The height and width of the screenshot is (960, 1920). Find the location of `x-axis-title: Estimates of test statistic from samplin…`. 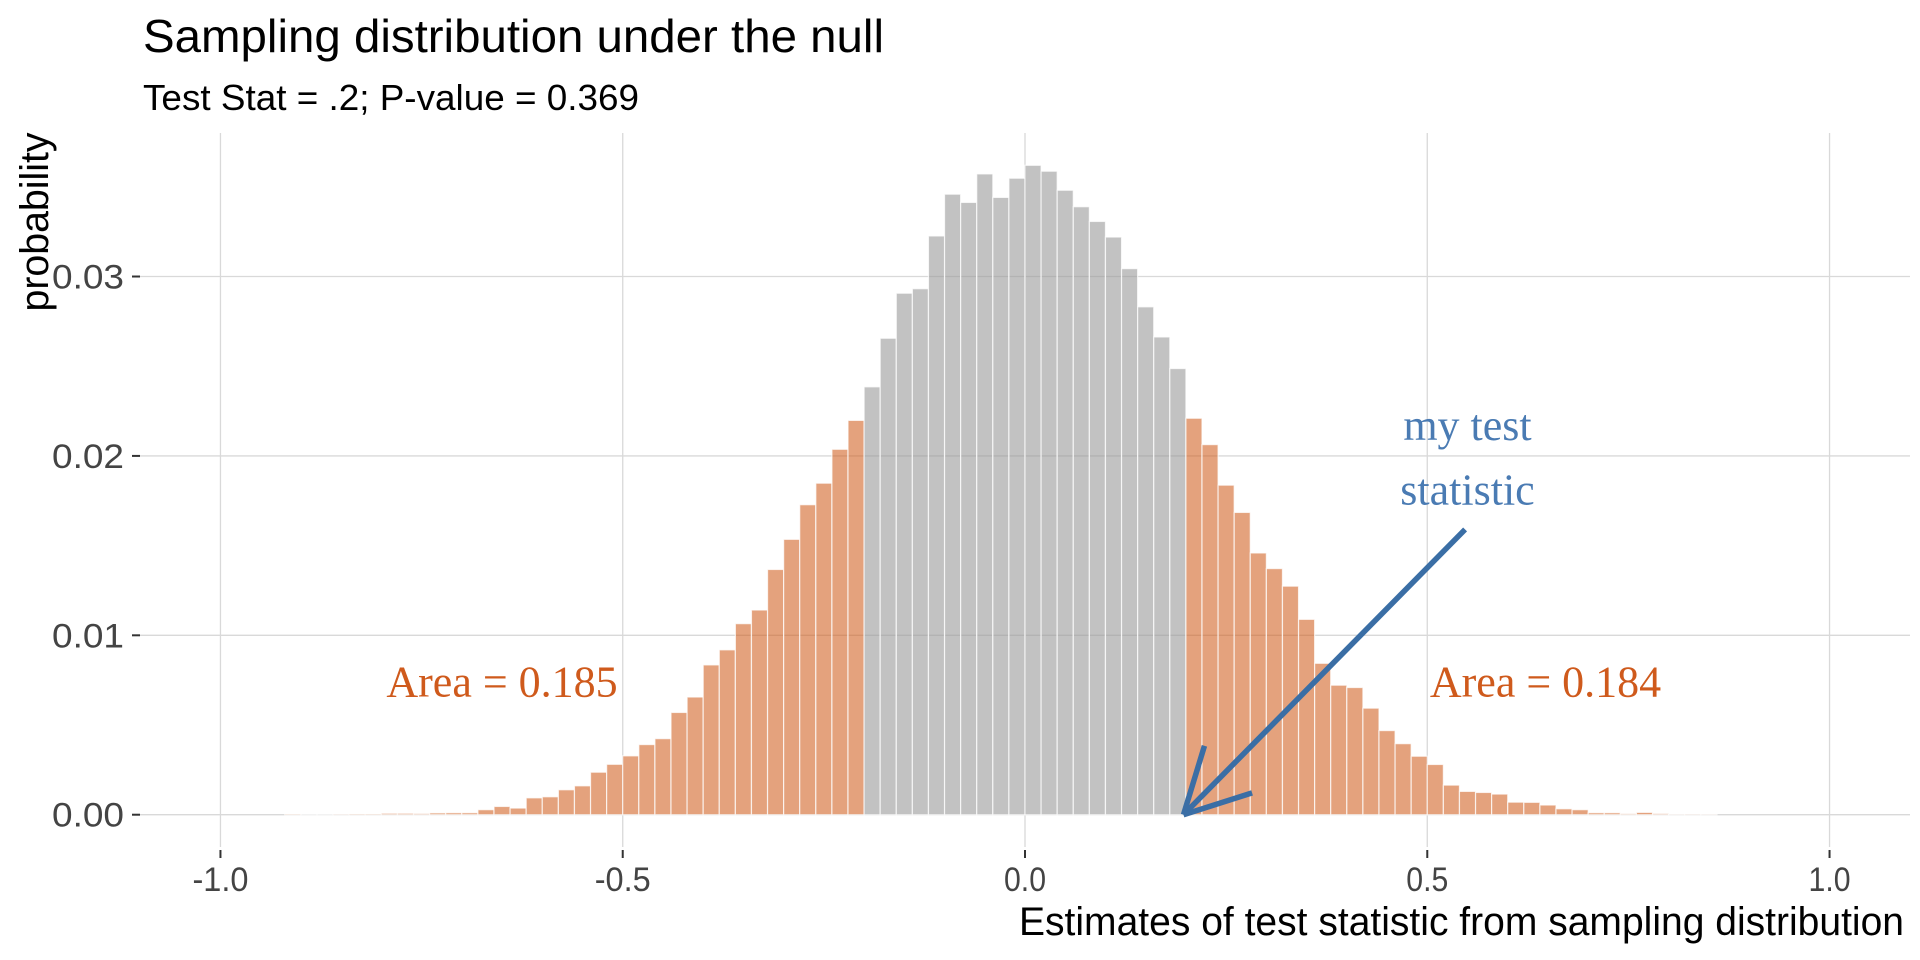

x-axis-title: Estimates of test statistic from samplin… is located at coordinates (1461, 922).